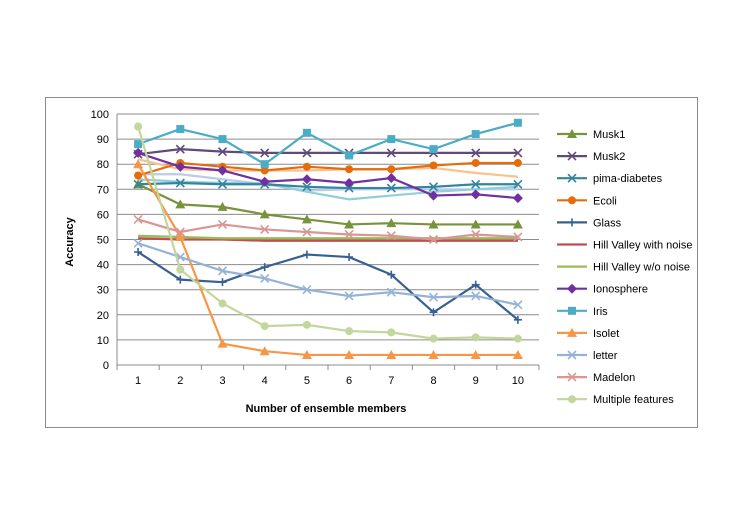 This screenshot has height=528, width=747. I want to click on legend-item-multiple-features: Multiple features, so click(615, 400).